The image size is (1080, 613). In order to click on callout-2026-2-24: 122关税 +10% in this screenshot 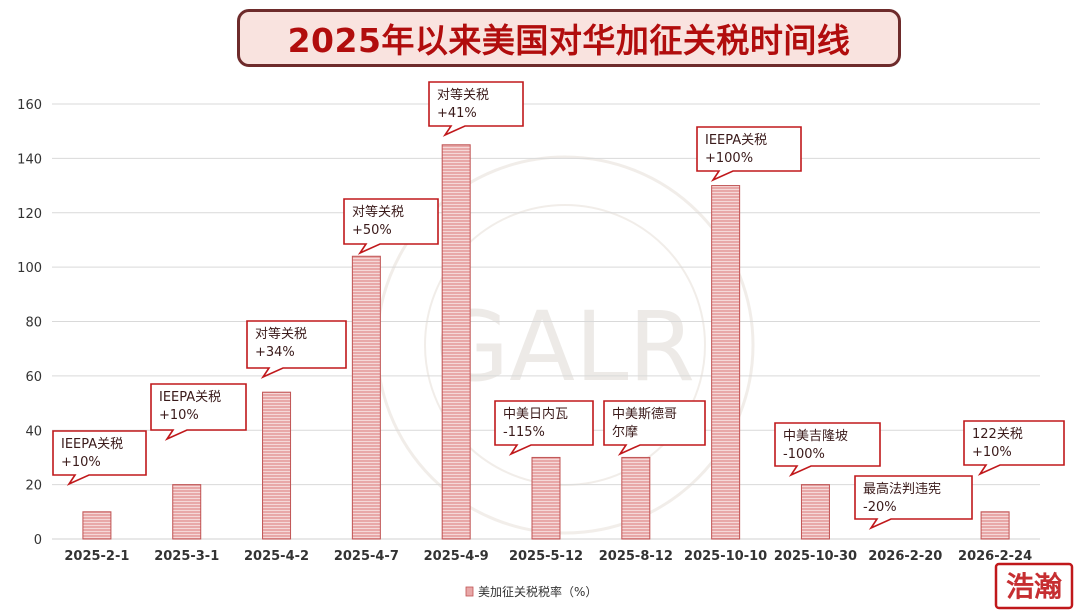, I will do `click(1014, 448)`.